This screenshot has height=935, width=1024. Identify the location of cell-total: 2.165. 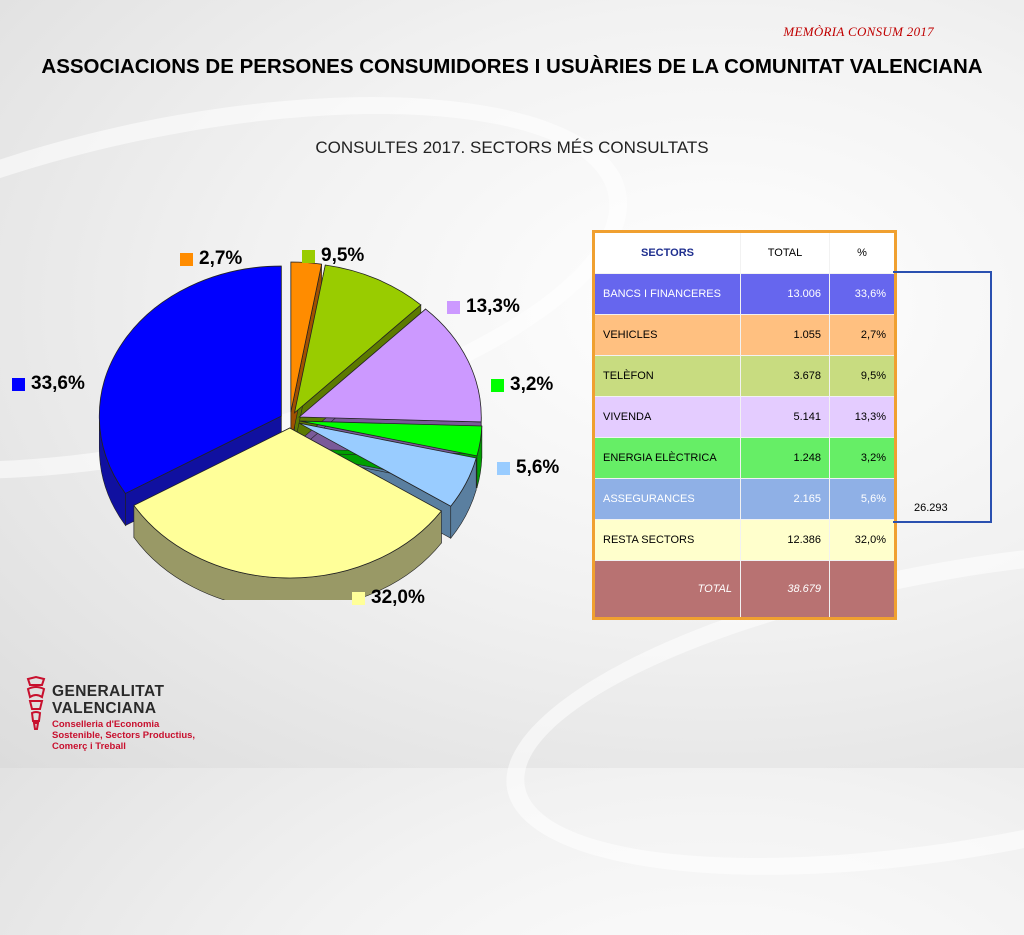
(785, 499).